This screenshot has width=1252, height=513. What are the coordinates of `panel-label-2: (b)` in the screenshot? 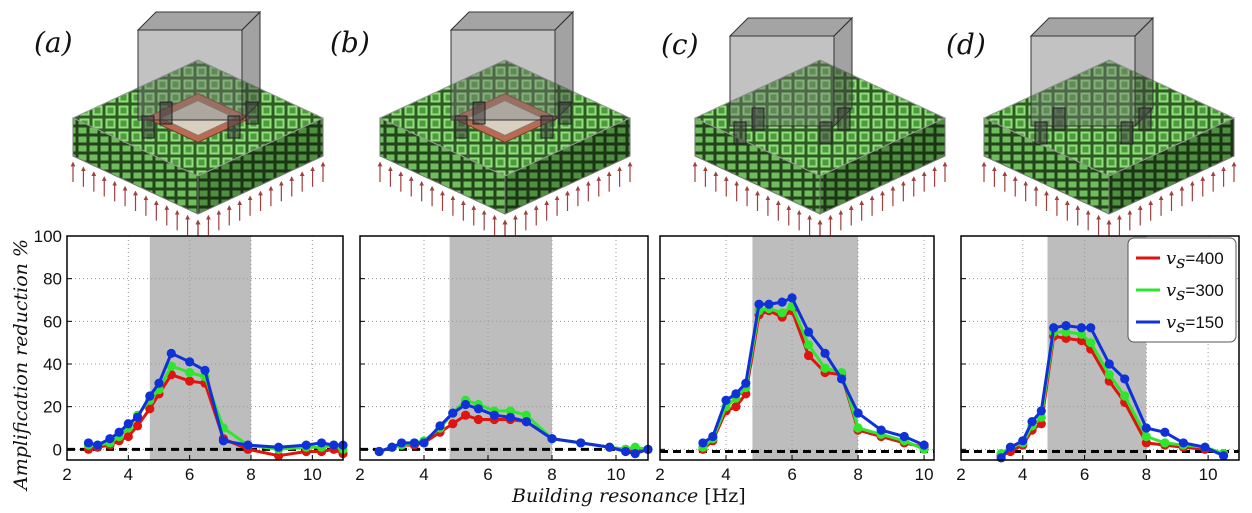 It's located at (350, 42).